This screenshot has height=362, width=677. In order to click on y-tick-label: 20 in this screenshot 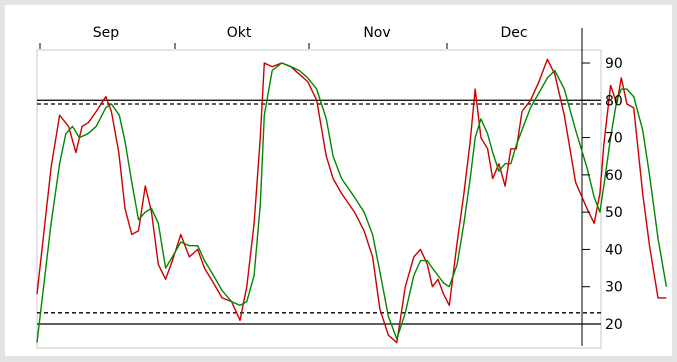, I will do `click(614, 325)`.